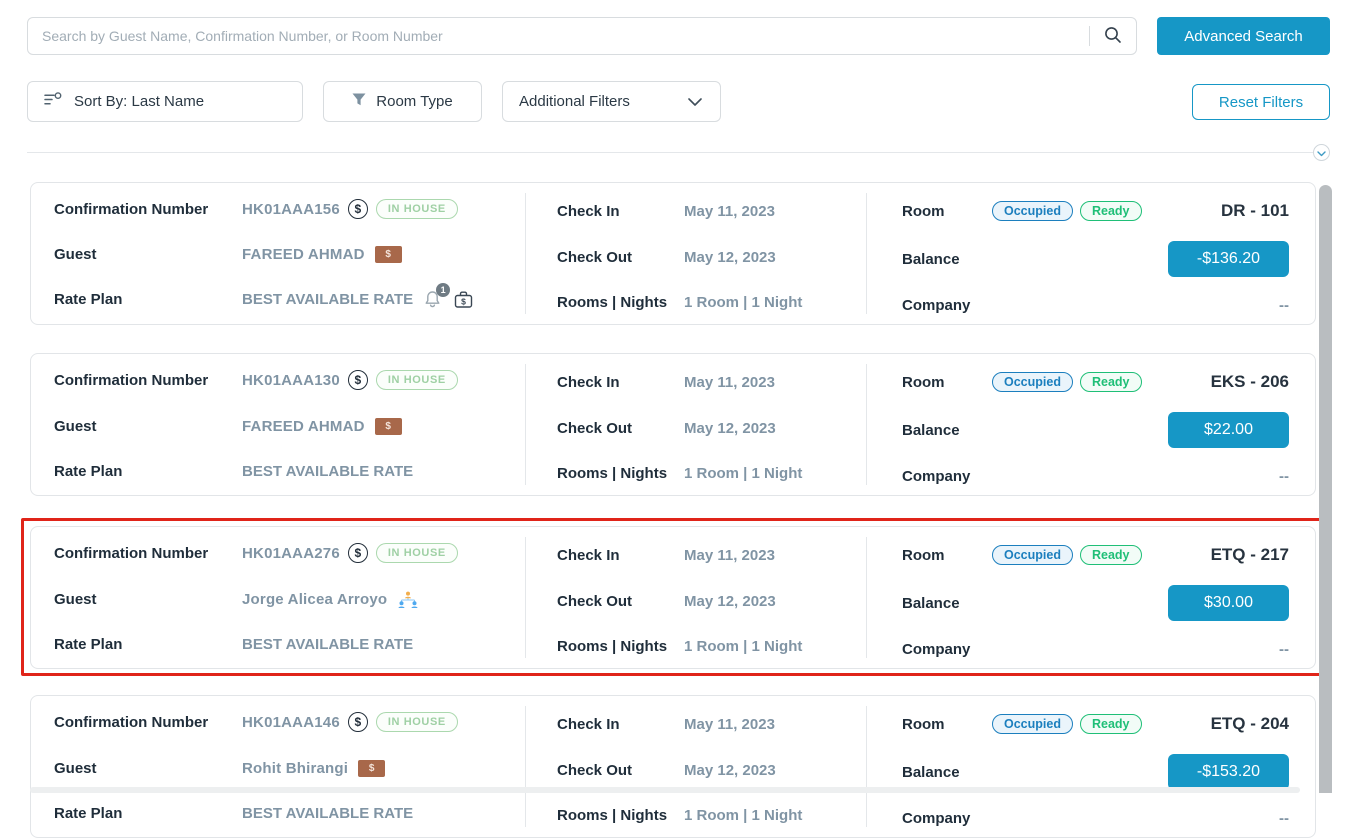 Image resolution: width=1345 pixels, height=838 pixels. Describe the element at coordinates (1261, 102) in the screenshot. I see `reset-filters-button: Reset Filters` at that location.